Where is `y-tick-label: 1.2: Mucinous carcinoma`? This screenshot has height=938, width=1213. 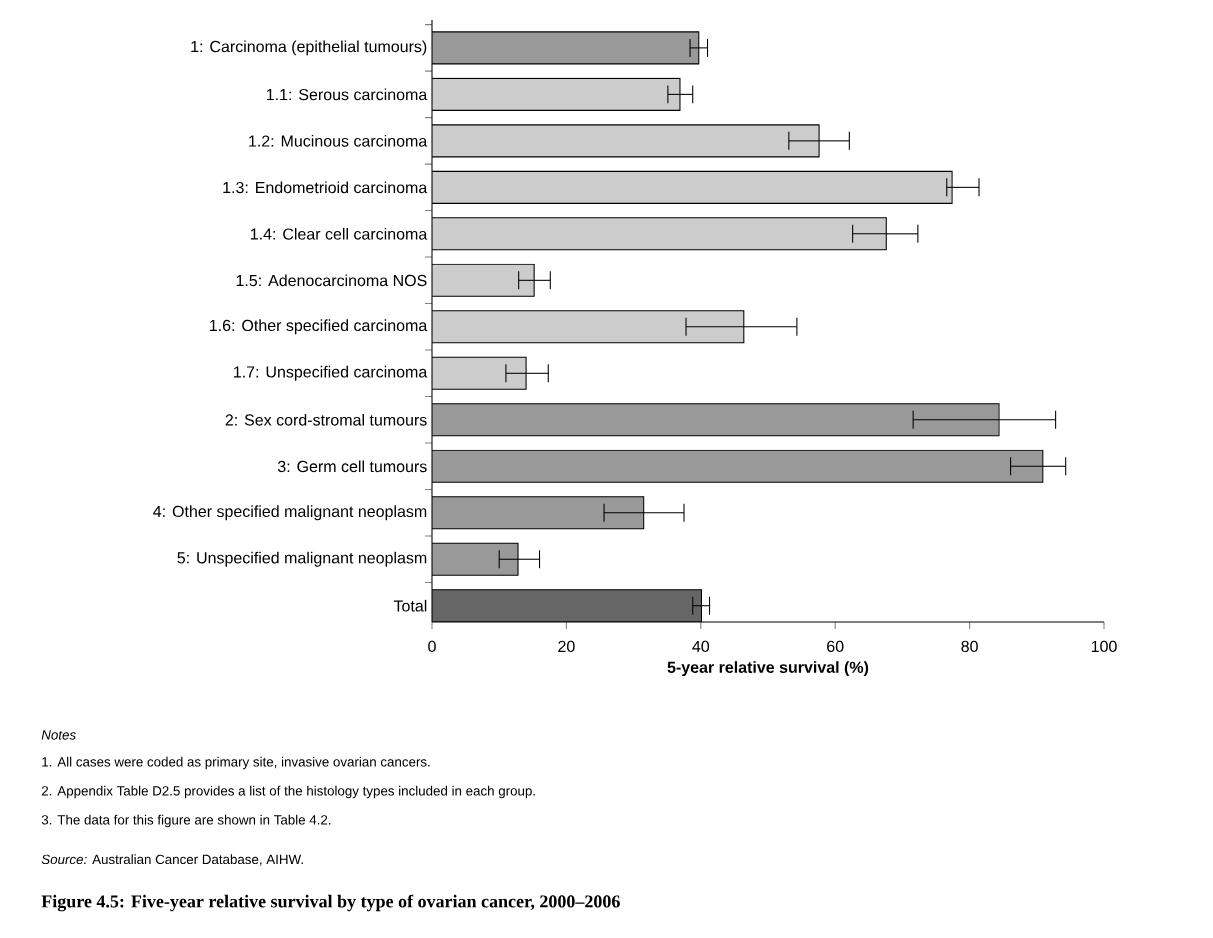
y-tick-label: 1.2: Mucinous carcinoma is located at coordinates (338, 141).